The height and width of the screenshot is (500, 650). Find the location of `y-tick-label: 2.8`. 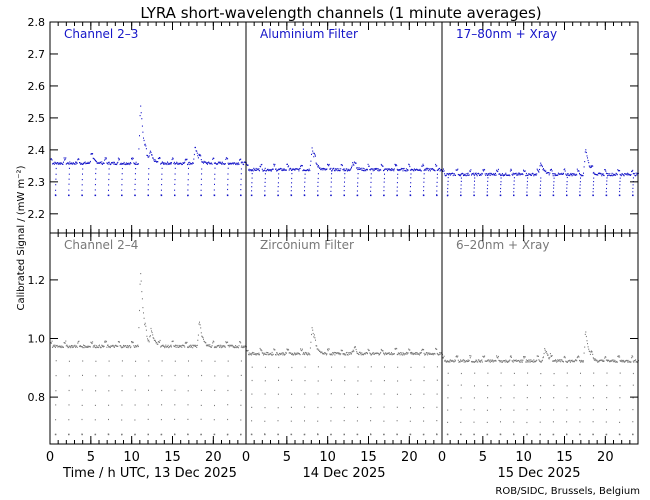

y-tick-label: 2.8 is located at coordinates (37, 22).